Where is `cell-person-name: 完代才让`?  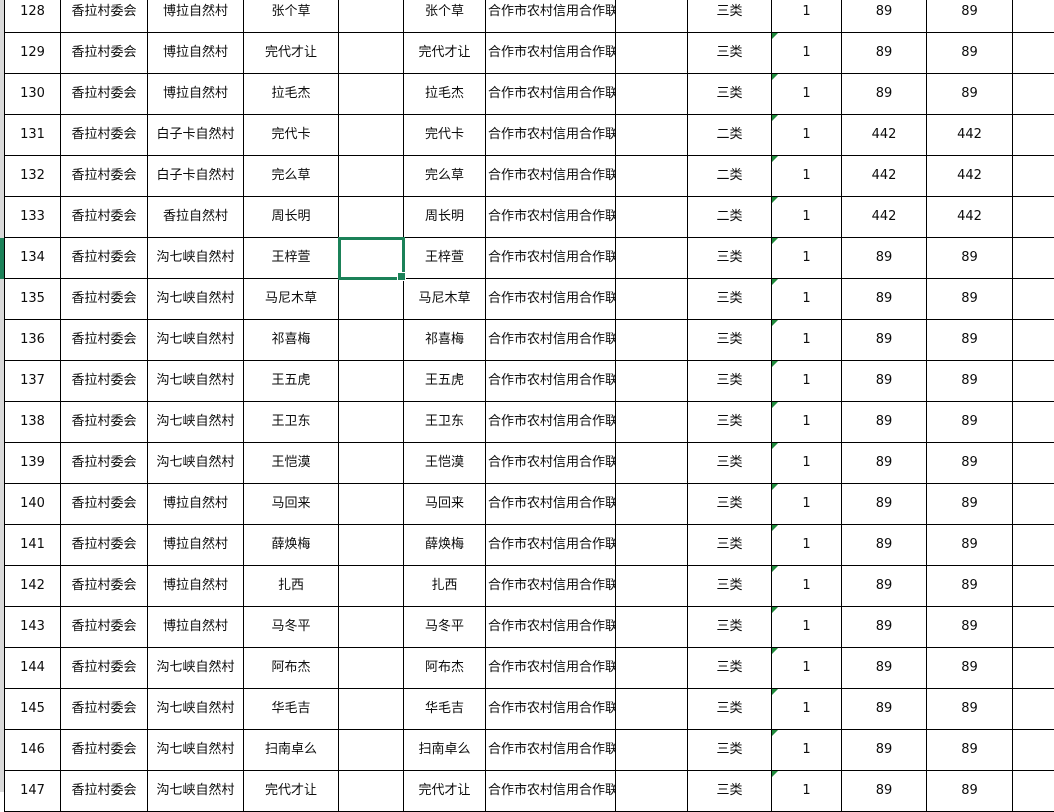
cell-person-name: 完代才让 is located at coordinates (291, 53).